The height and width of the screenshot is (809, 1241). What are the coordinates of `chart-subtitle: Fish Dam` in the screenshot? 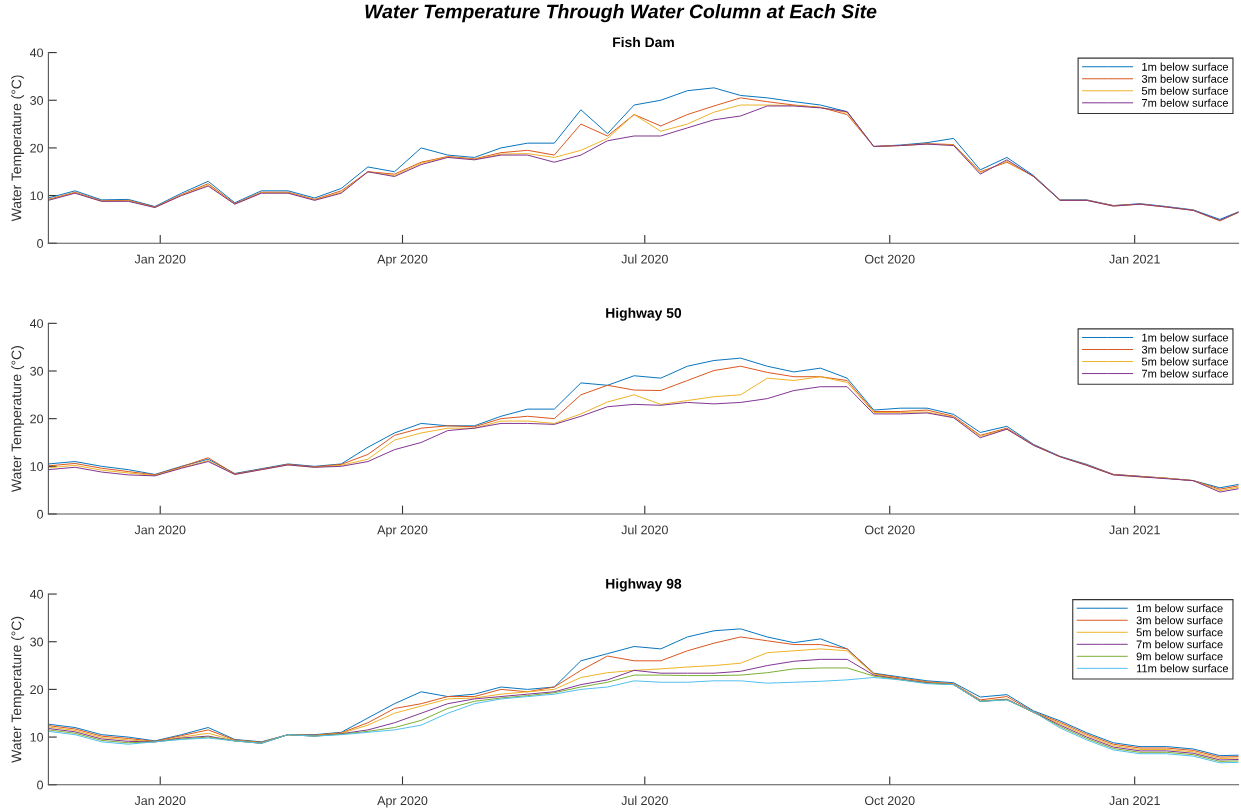 It's located at (643, 42).